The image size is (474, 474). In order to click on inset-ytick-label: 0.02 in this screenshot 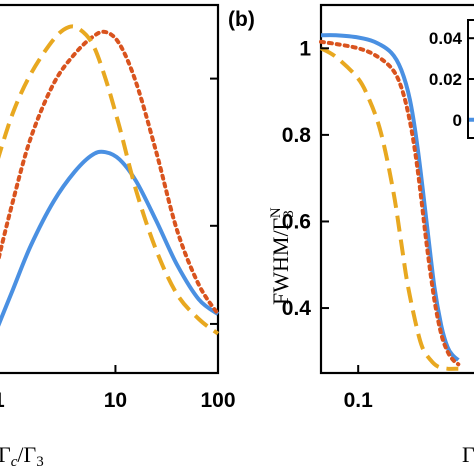, I will do `click(445, 79)`.